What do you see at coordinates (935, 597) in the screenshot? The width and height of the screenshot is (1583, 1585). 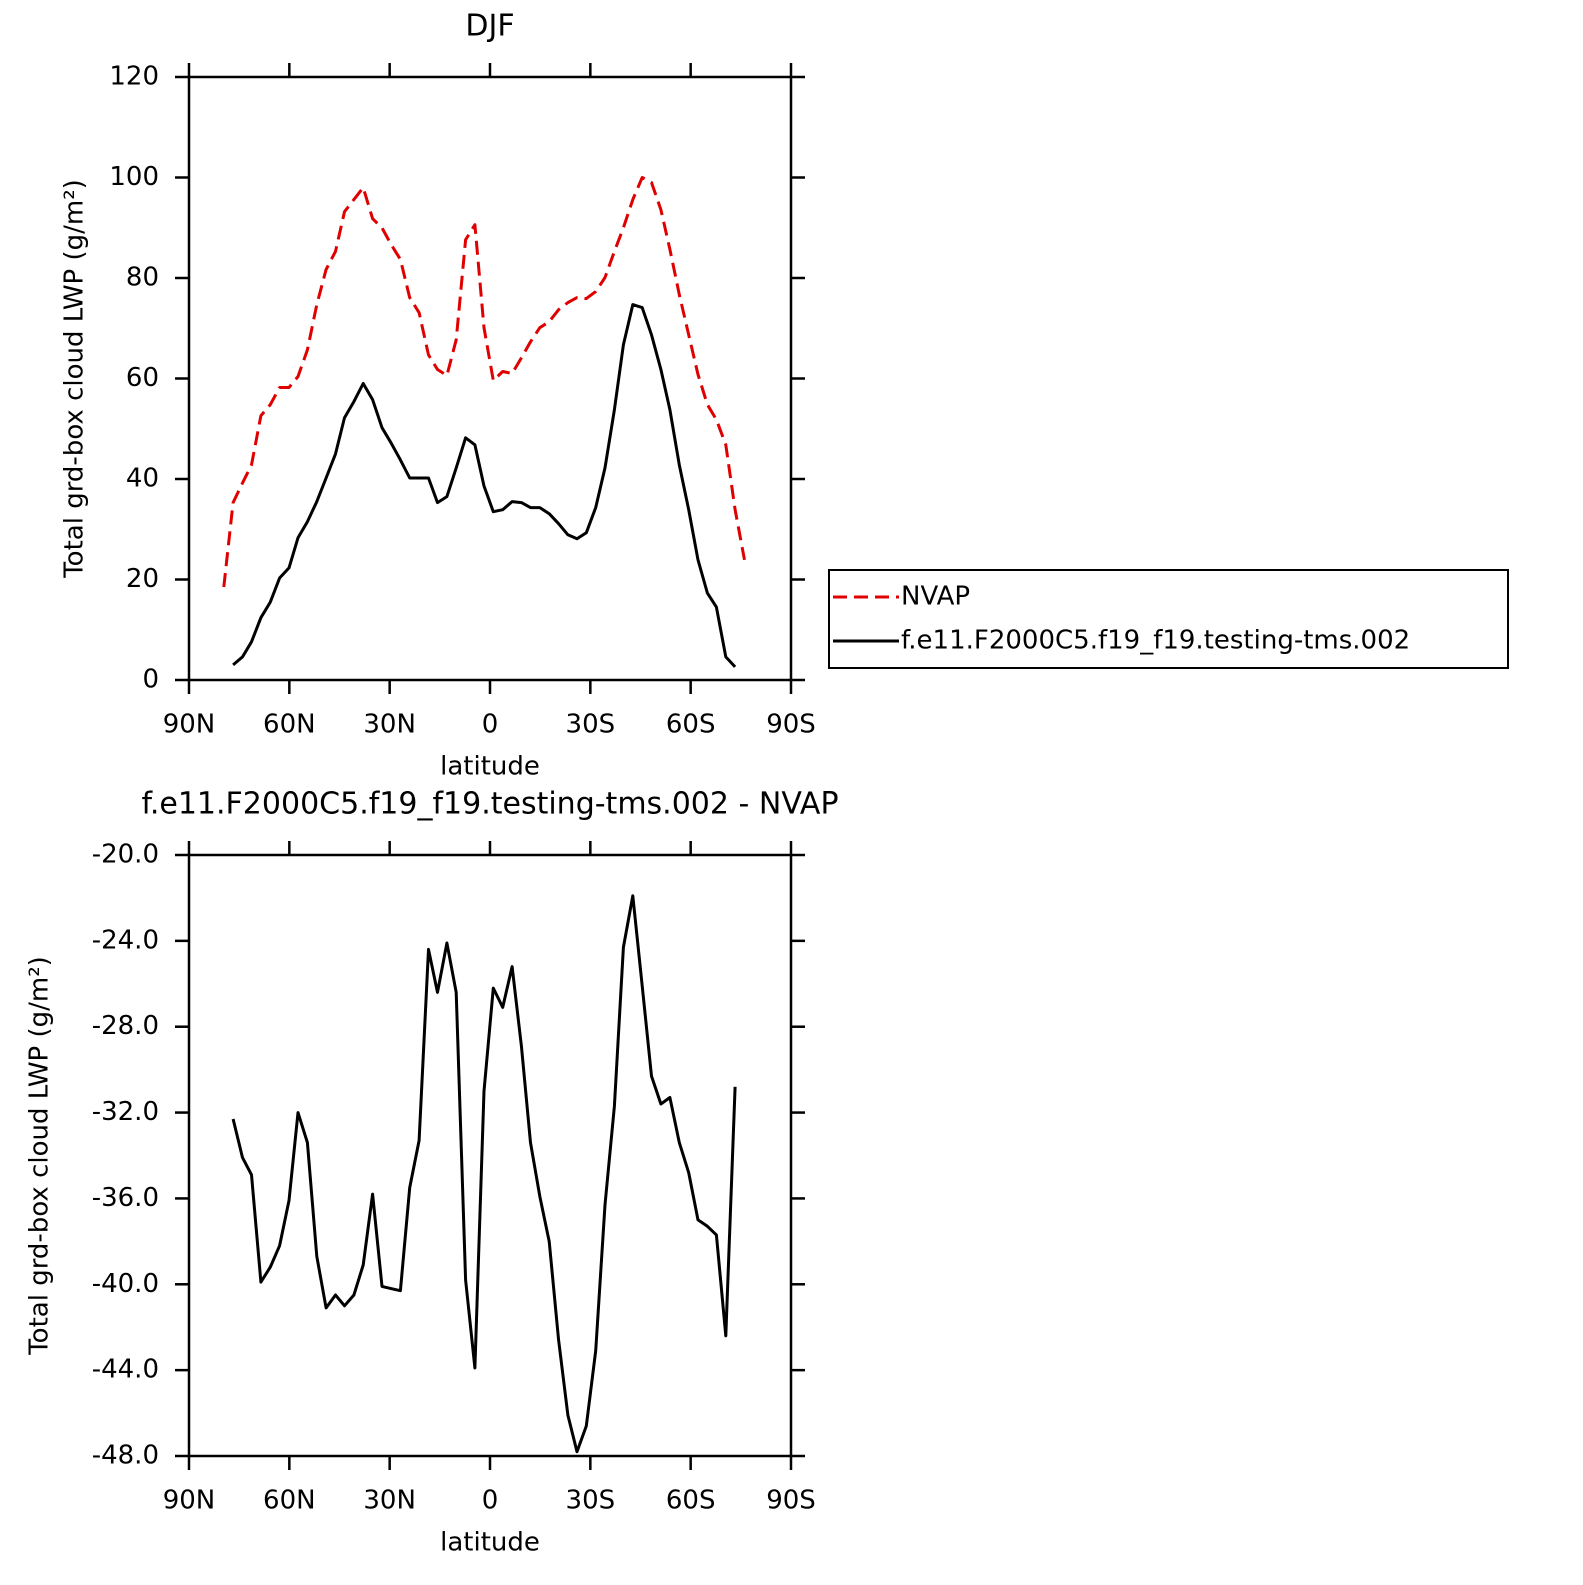 I see `legend-label: NVAP` at bounding box center [935, 597].